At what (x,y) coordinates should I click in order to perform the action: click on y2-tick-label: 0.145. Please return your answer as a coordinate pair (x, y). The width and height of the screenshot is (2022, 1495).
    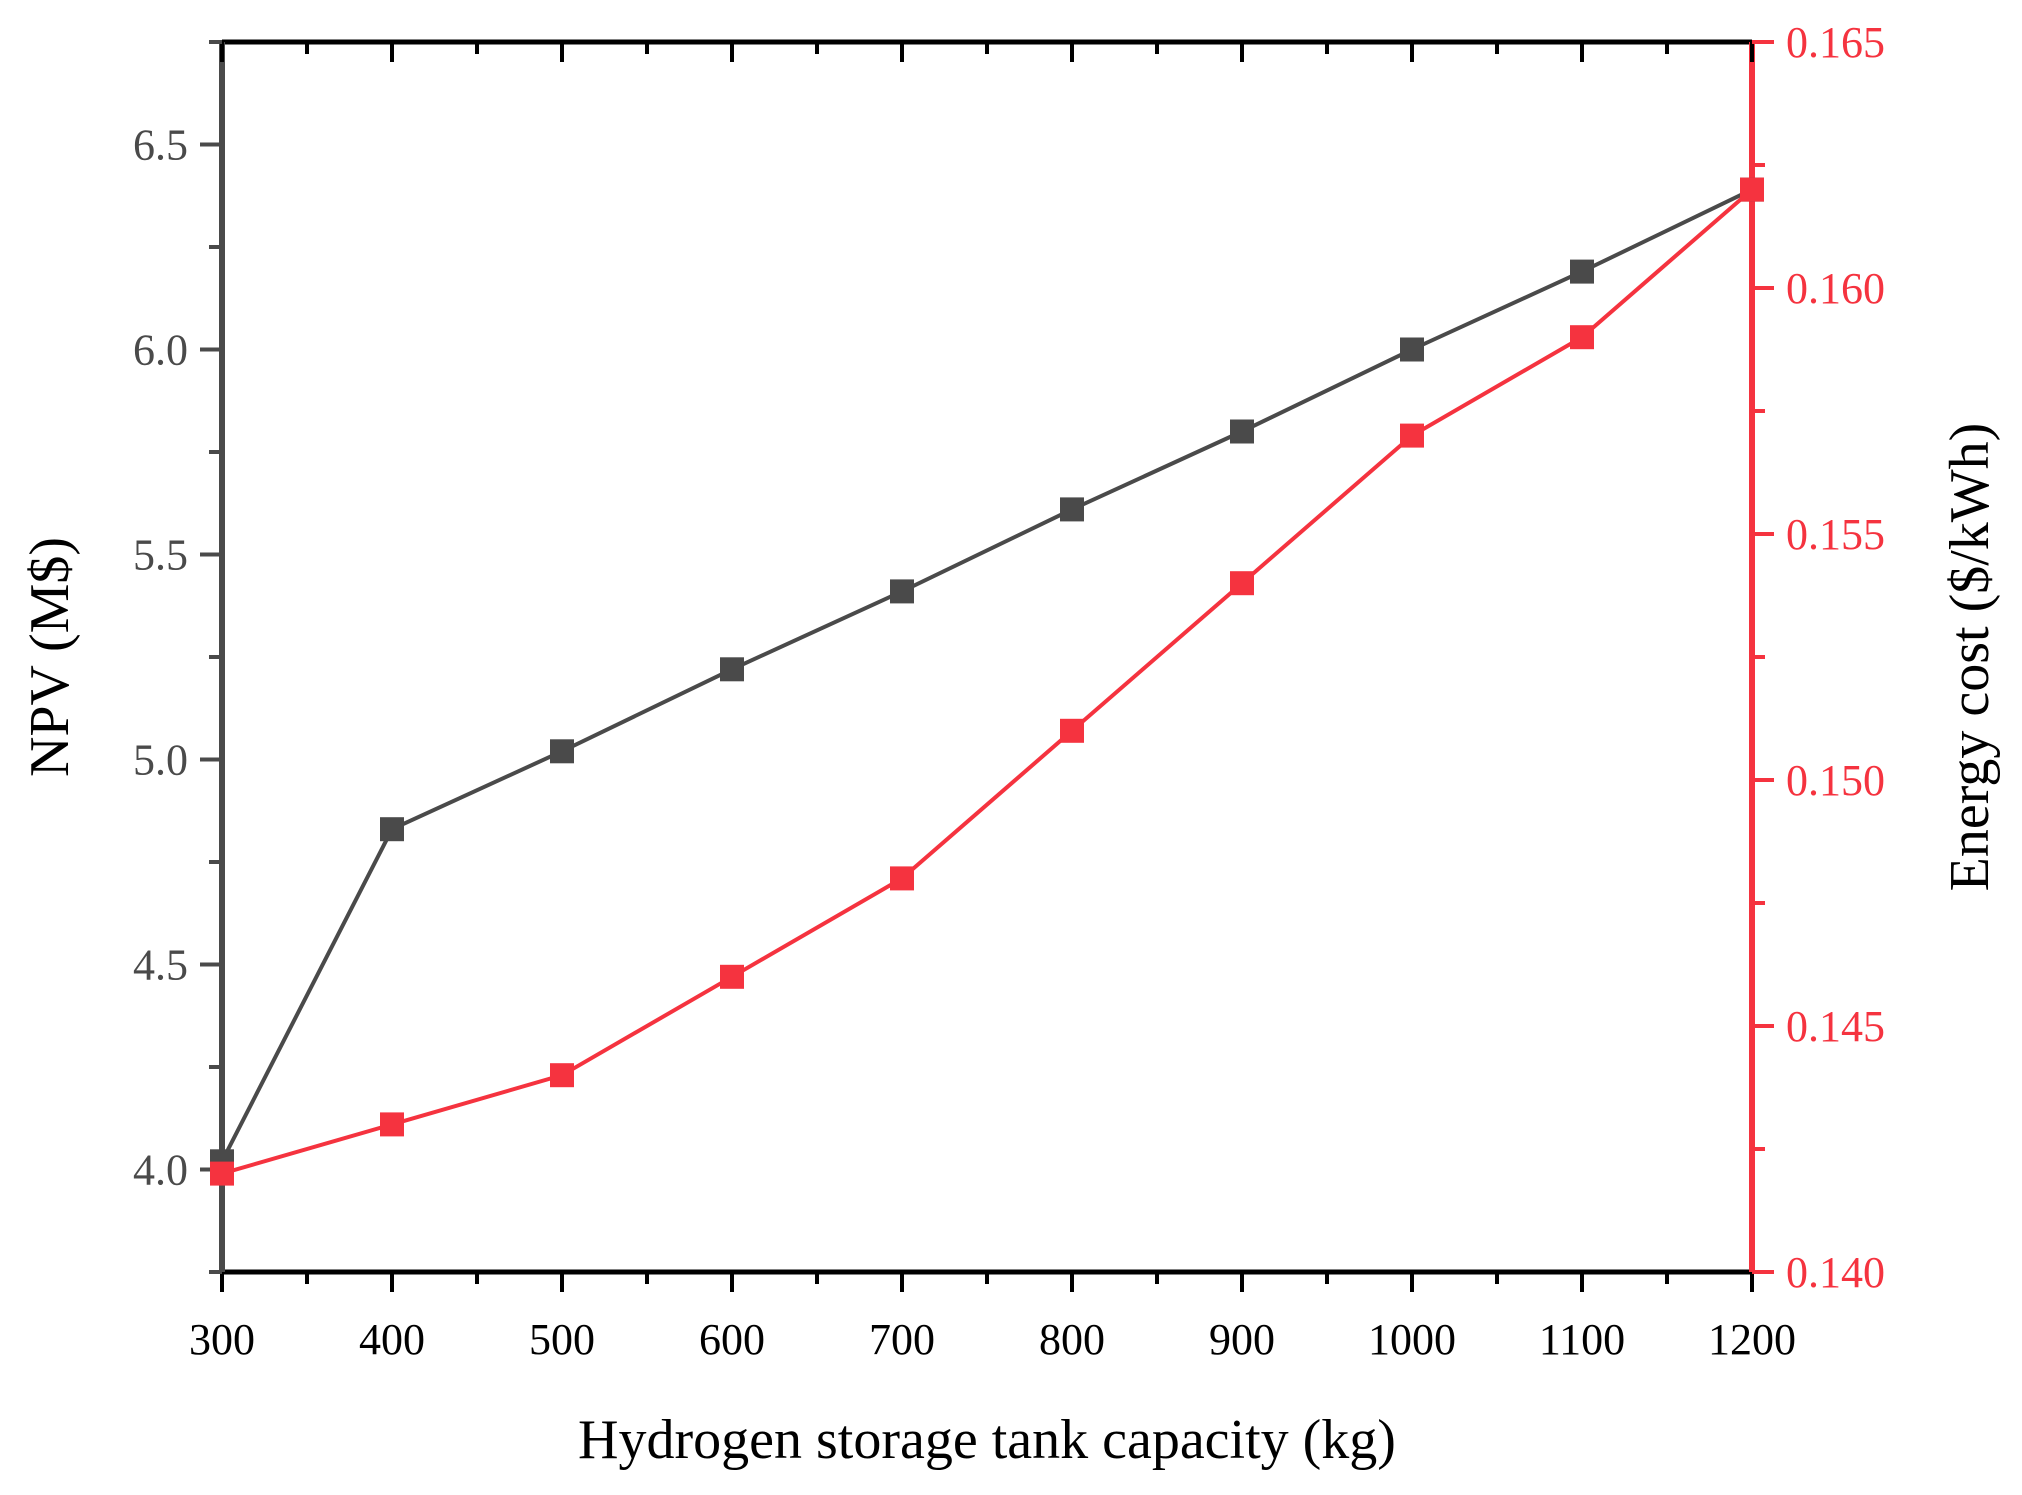
    Looking at the image, I should click on (1835, 1026).